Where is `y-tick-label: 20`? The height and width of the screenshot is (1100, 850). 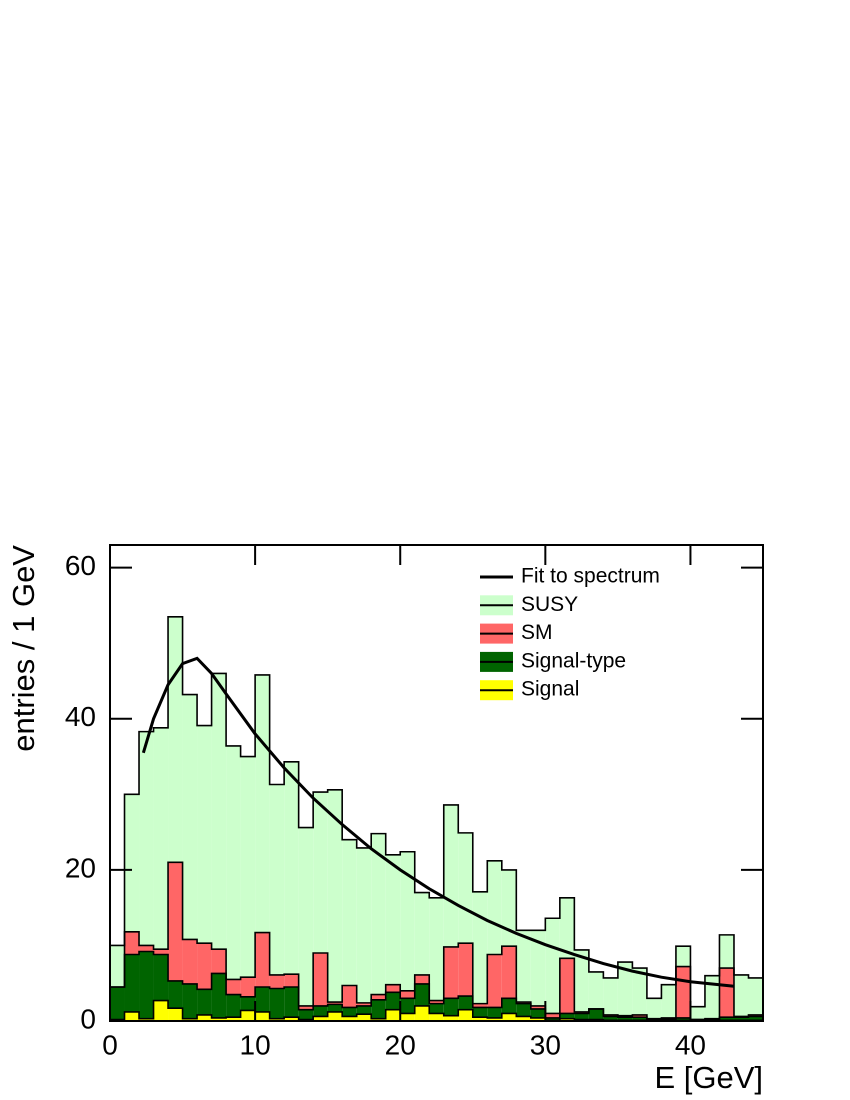 y-tick-label: 20 is located at coordinates (80, 867).